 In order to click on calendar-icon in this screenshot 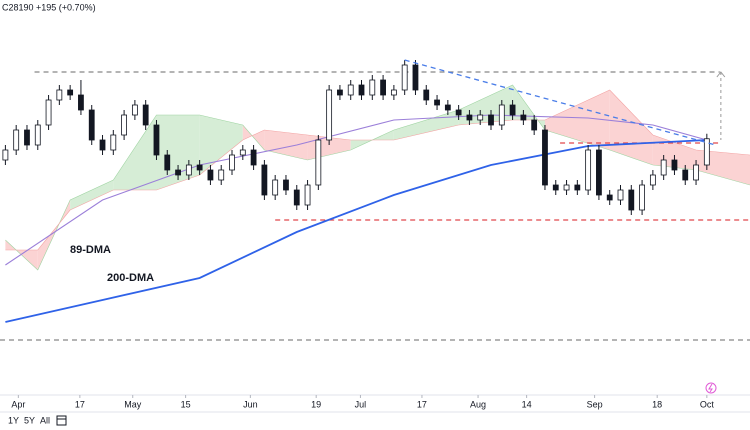, I will do `click(61, 420)`.